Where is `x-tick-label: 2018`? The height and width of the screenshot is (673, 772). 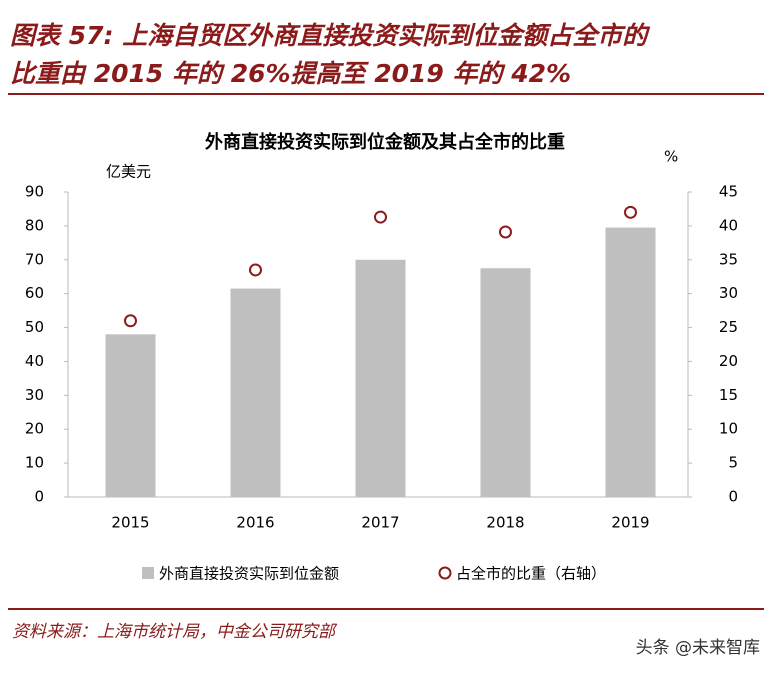 x-tick-label: 2018 is located at coordinates (505, 523).